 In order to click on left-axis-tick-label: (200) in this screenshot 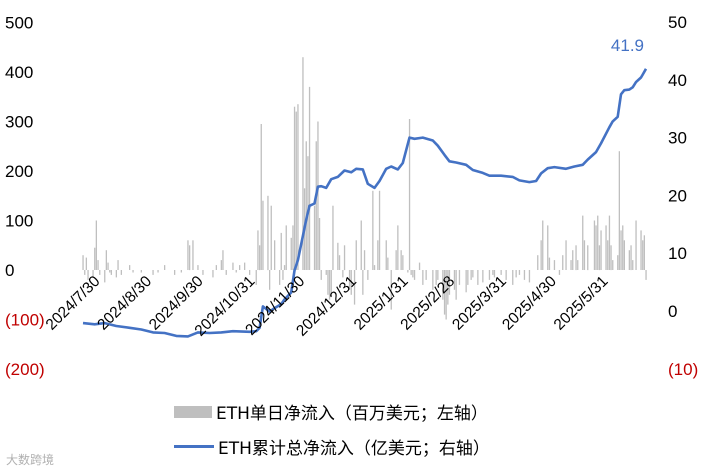, I will do `click(25, 369)`.